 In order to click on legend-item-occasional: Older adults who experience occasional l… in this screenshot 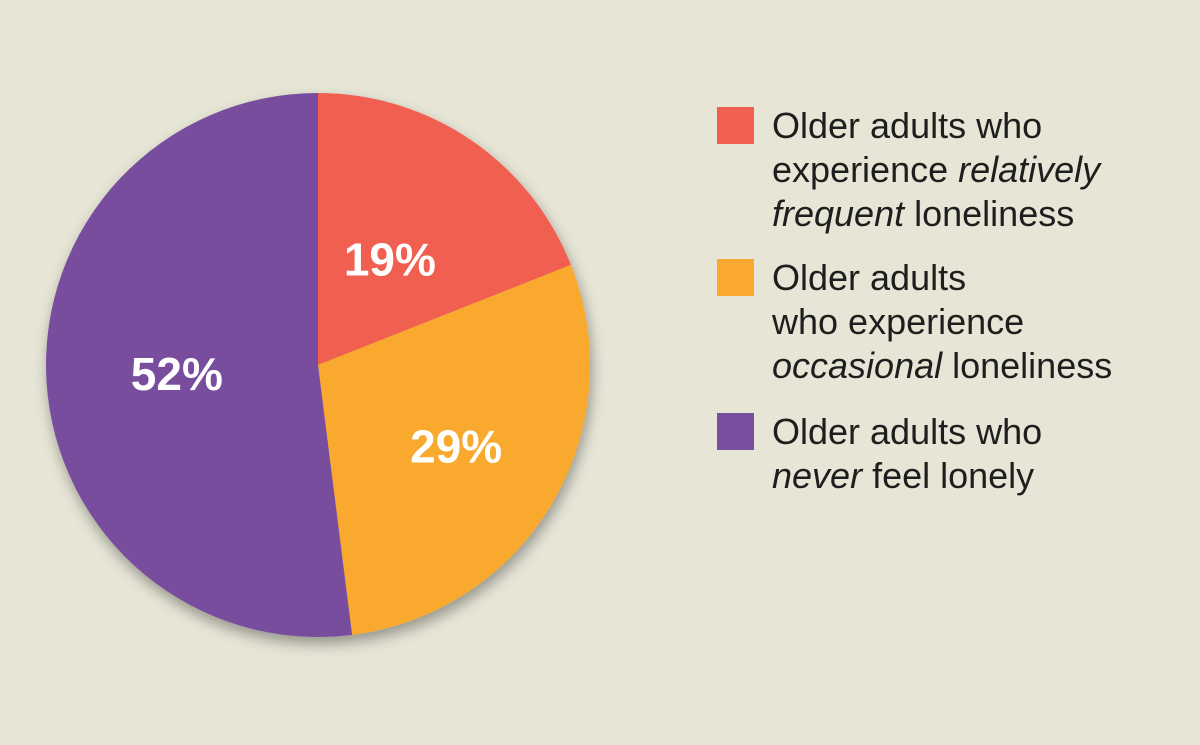, I will do `click(952, 322)`.